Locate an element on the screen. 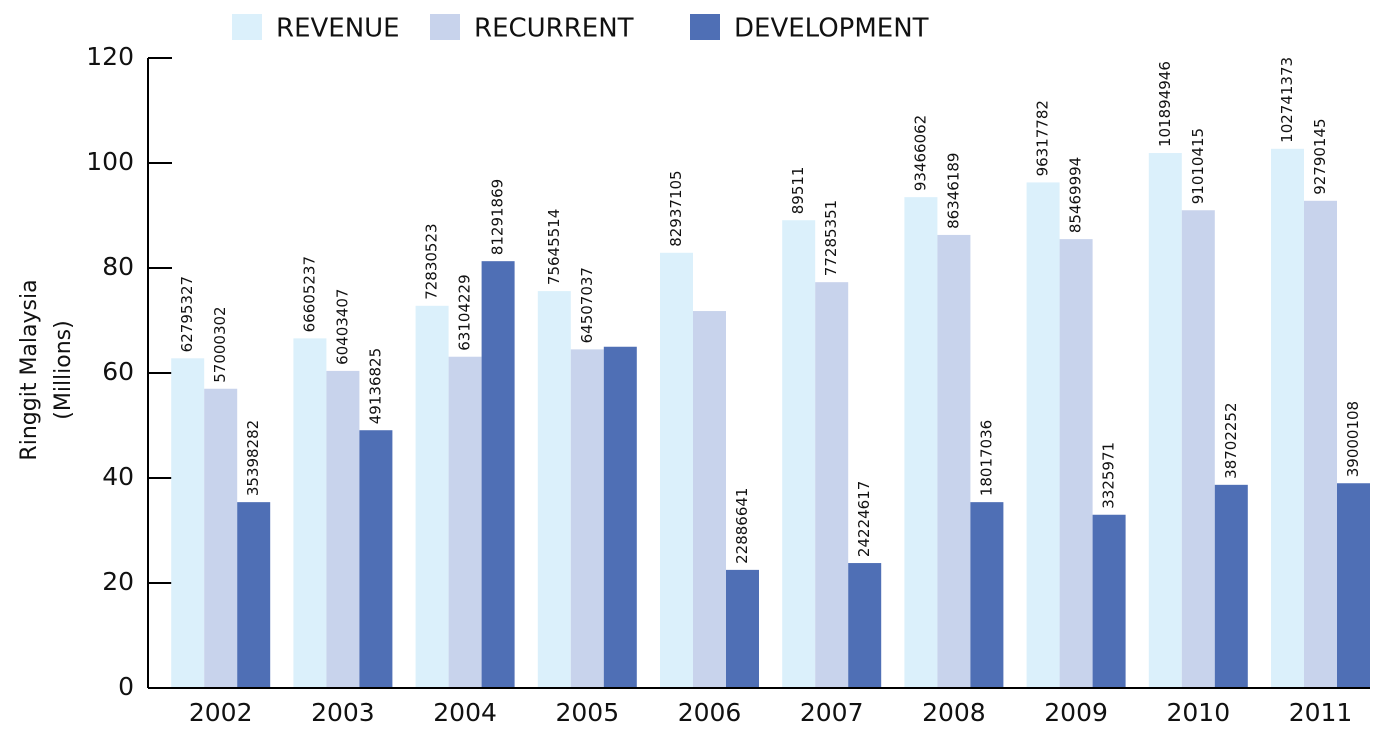 Image resolution: width=1378 pixels, height=729 pixels. value-label: 92790145 is located at coordinates (1320, 156).